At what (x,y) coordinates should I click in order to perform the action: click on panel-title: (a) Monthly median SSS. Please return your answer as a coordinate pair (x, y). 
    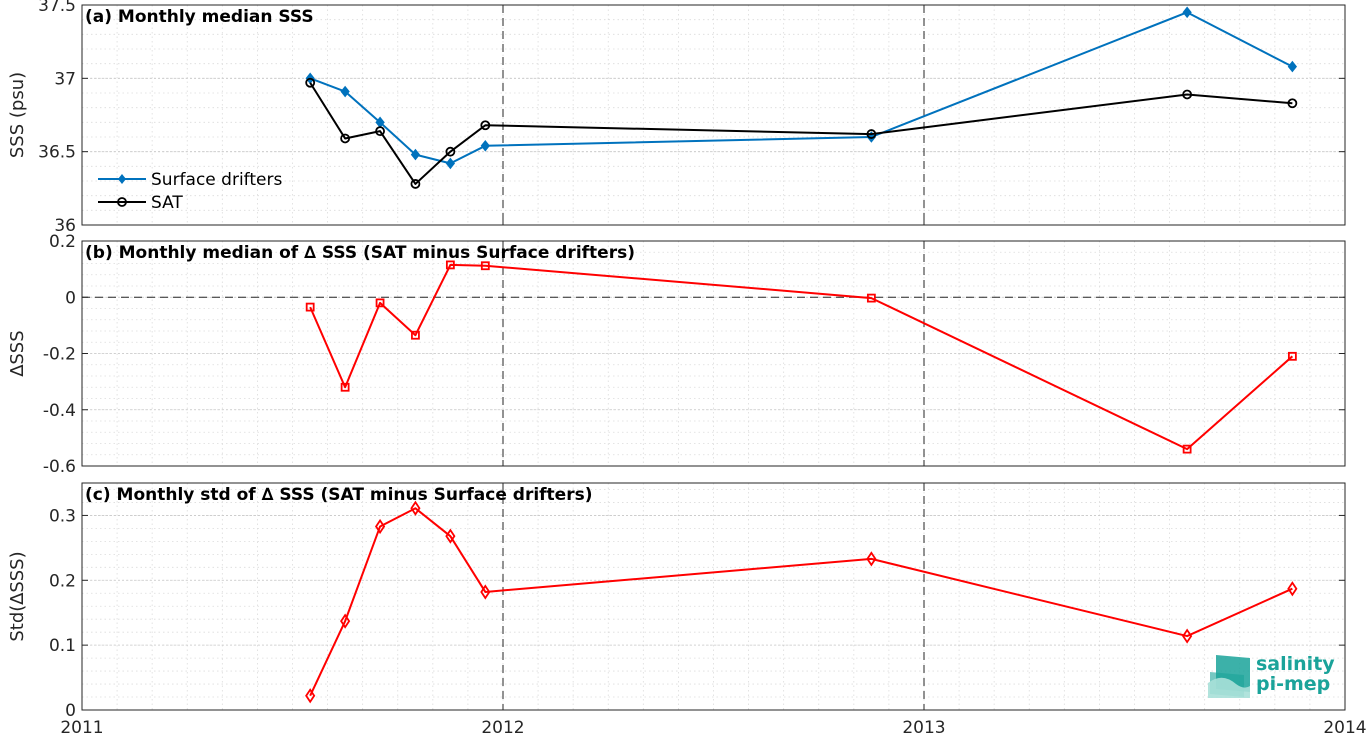
    Looking at the image, I should click on (199, 17).